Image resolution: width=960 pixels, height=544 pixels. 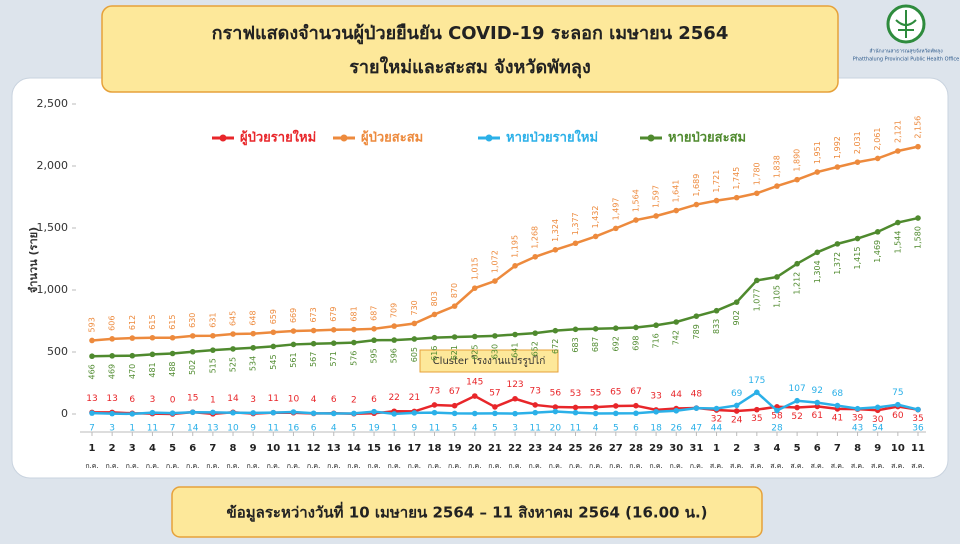 I want to click on data-label: 621, so click(x=454, y=352).